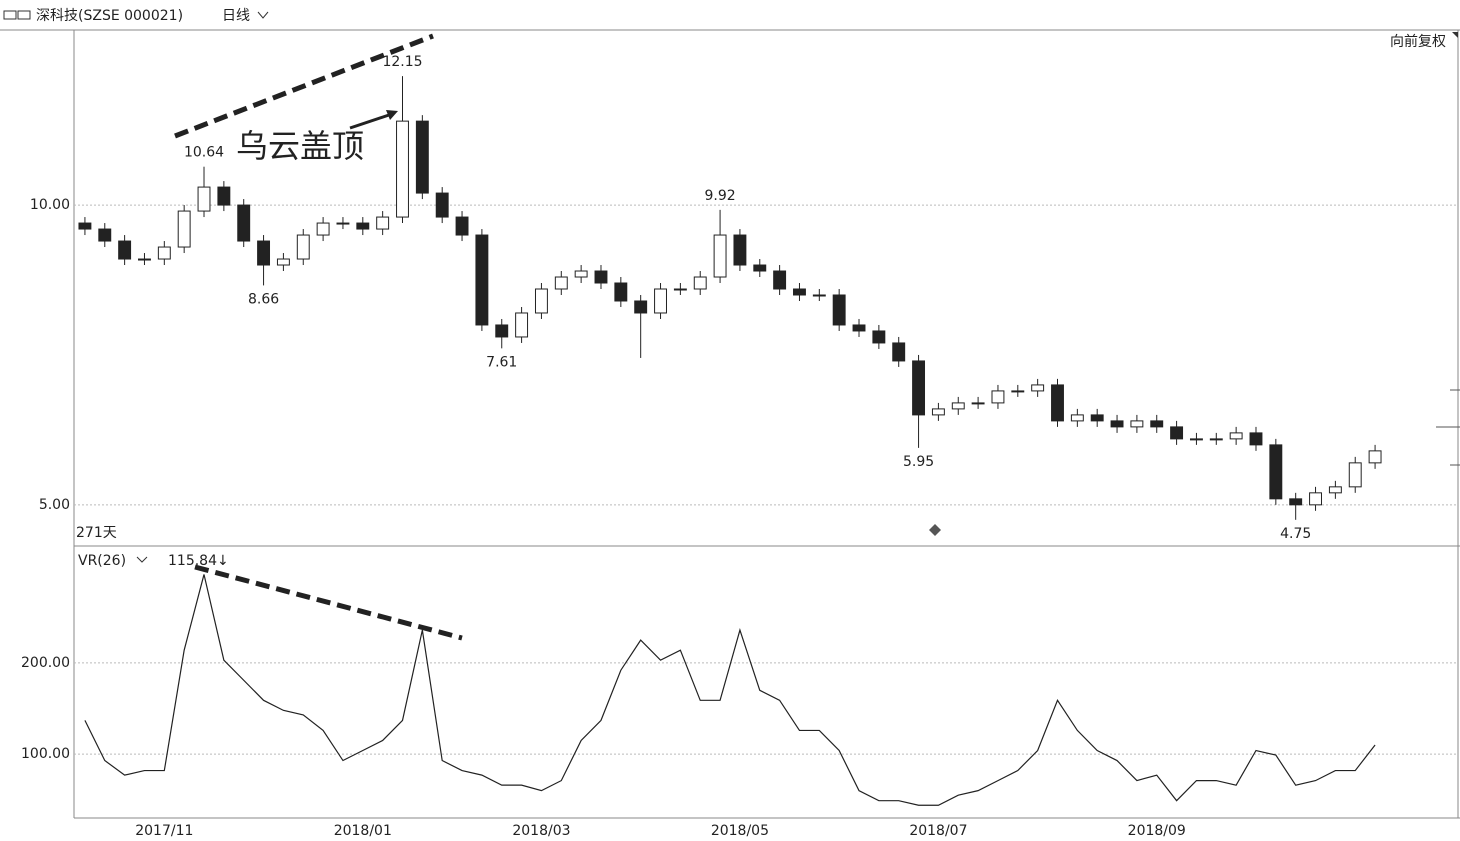 The width and height of the screenshot is (1460, 841). I want to click on title: 深科技(SZSE 000021), so click(109, 16).